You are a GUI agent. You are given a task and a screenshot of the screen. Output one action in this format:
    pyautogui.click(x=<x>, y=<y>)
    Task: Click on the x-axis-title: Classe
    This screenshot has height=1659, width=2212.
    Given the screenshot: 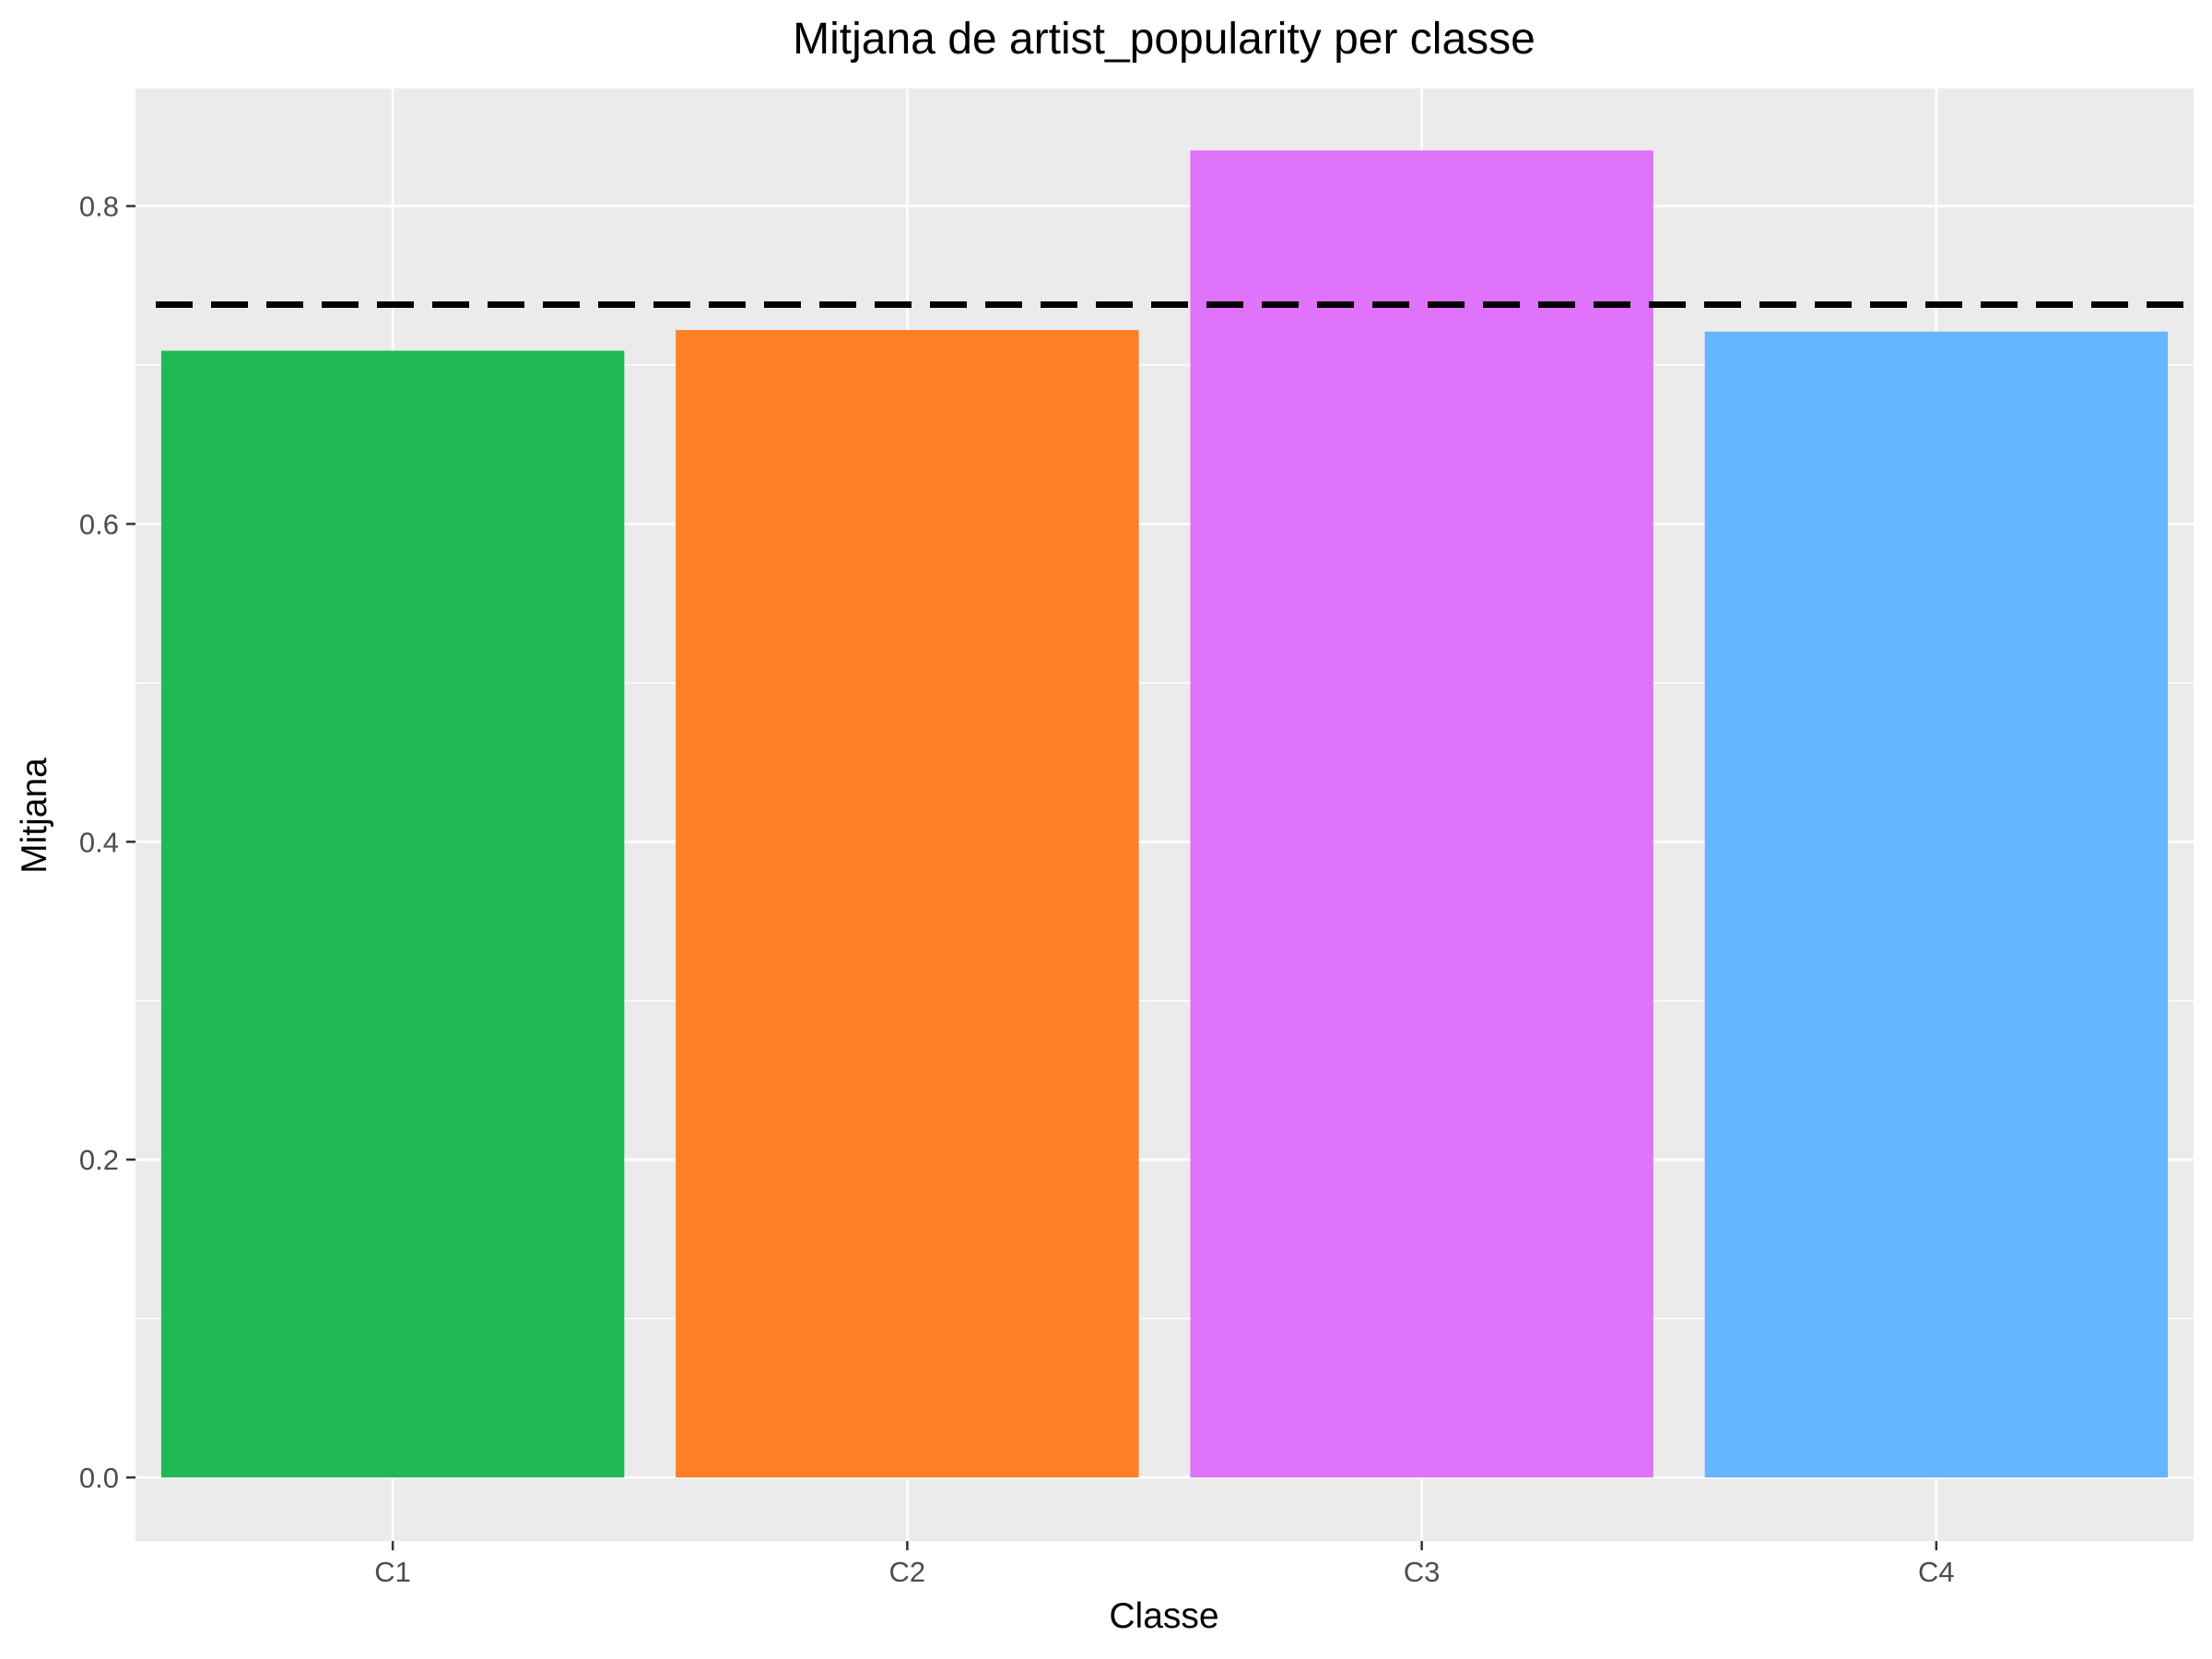 What is the action you would take?
    pyautogui.click(x=1163, y=1616)
    